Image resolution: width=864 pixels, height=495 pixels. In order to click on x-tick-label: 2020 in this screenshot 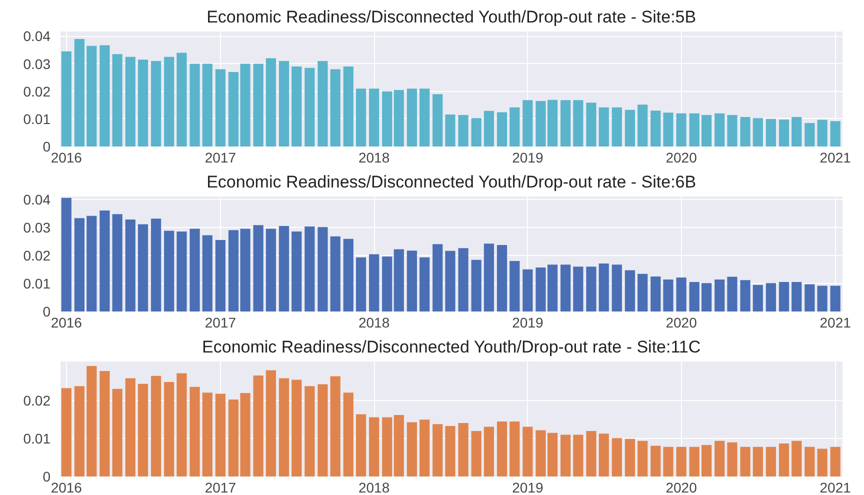, I will do `click(682, 487)`.